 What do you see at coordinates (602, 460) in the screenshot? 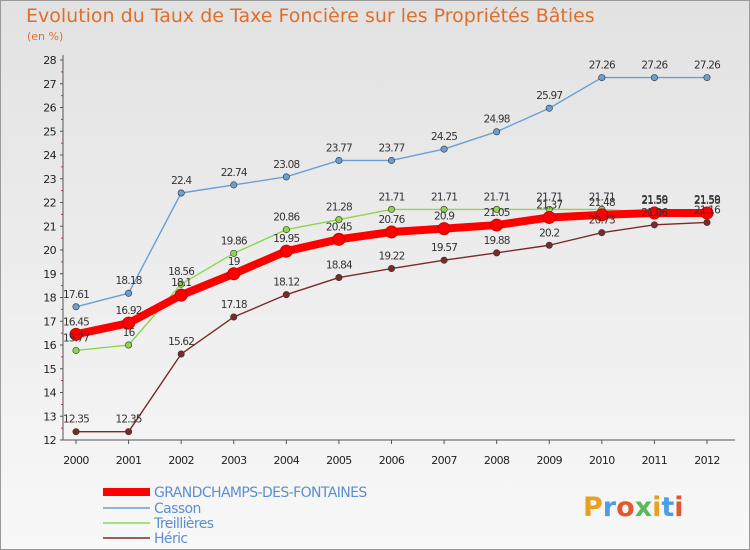
I see `x-tick-label: 2010` at bounding box center [602, 460].